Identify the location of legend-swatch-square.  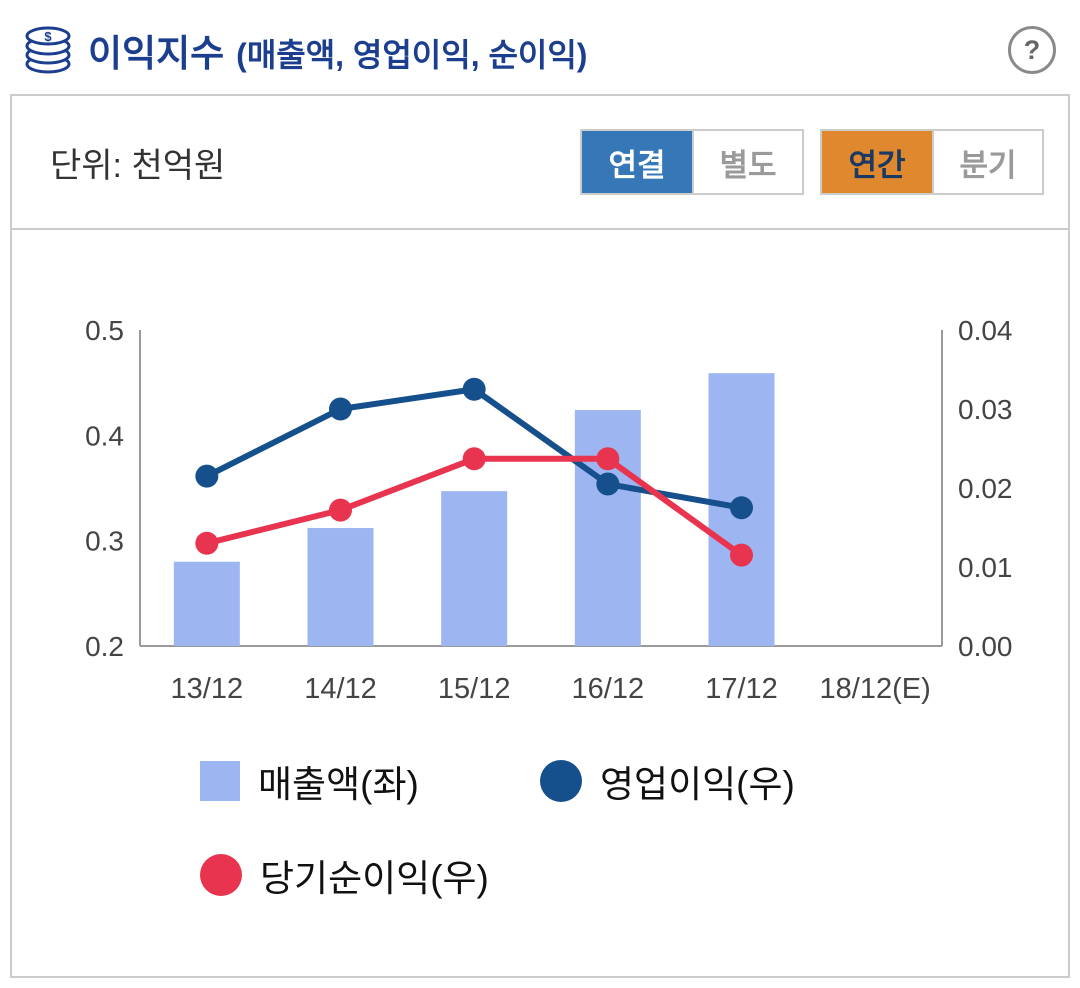
(220, 781).